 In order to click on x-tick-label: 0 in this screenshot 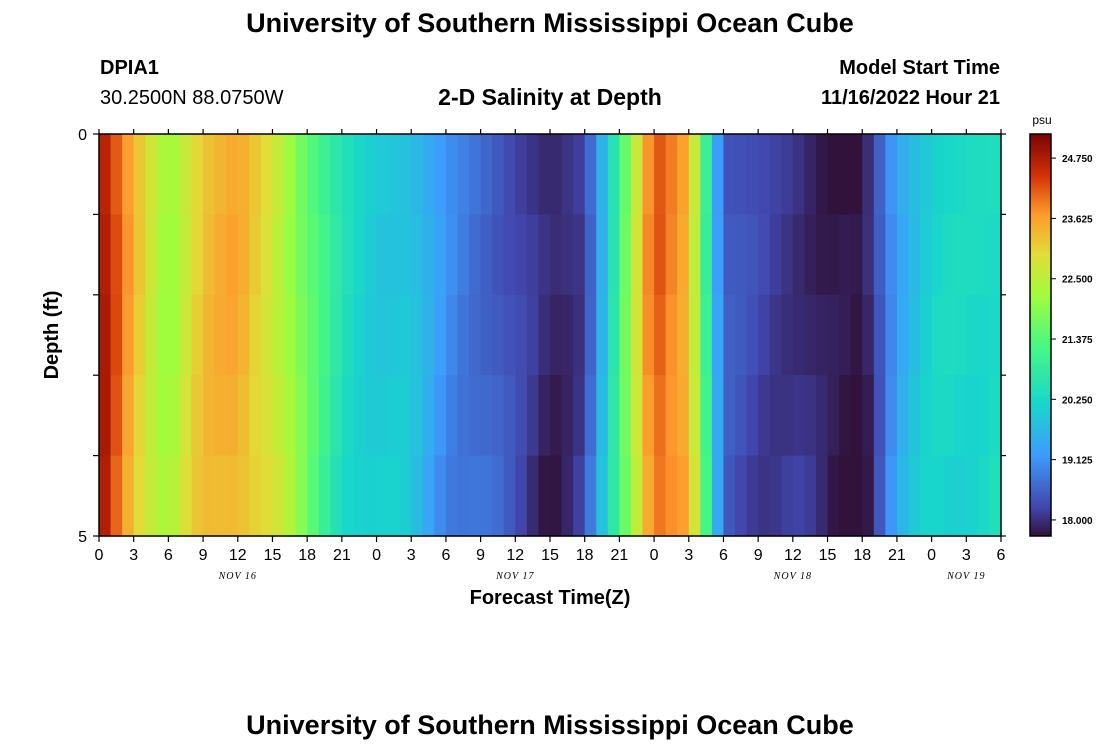, I will do `click(376, 555)`.